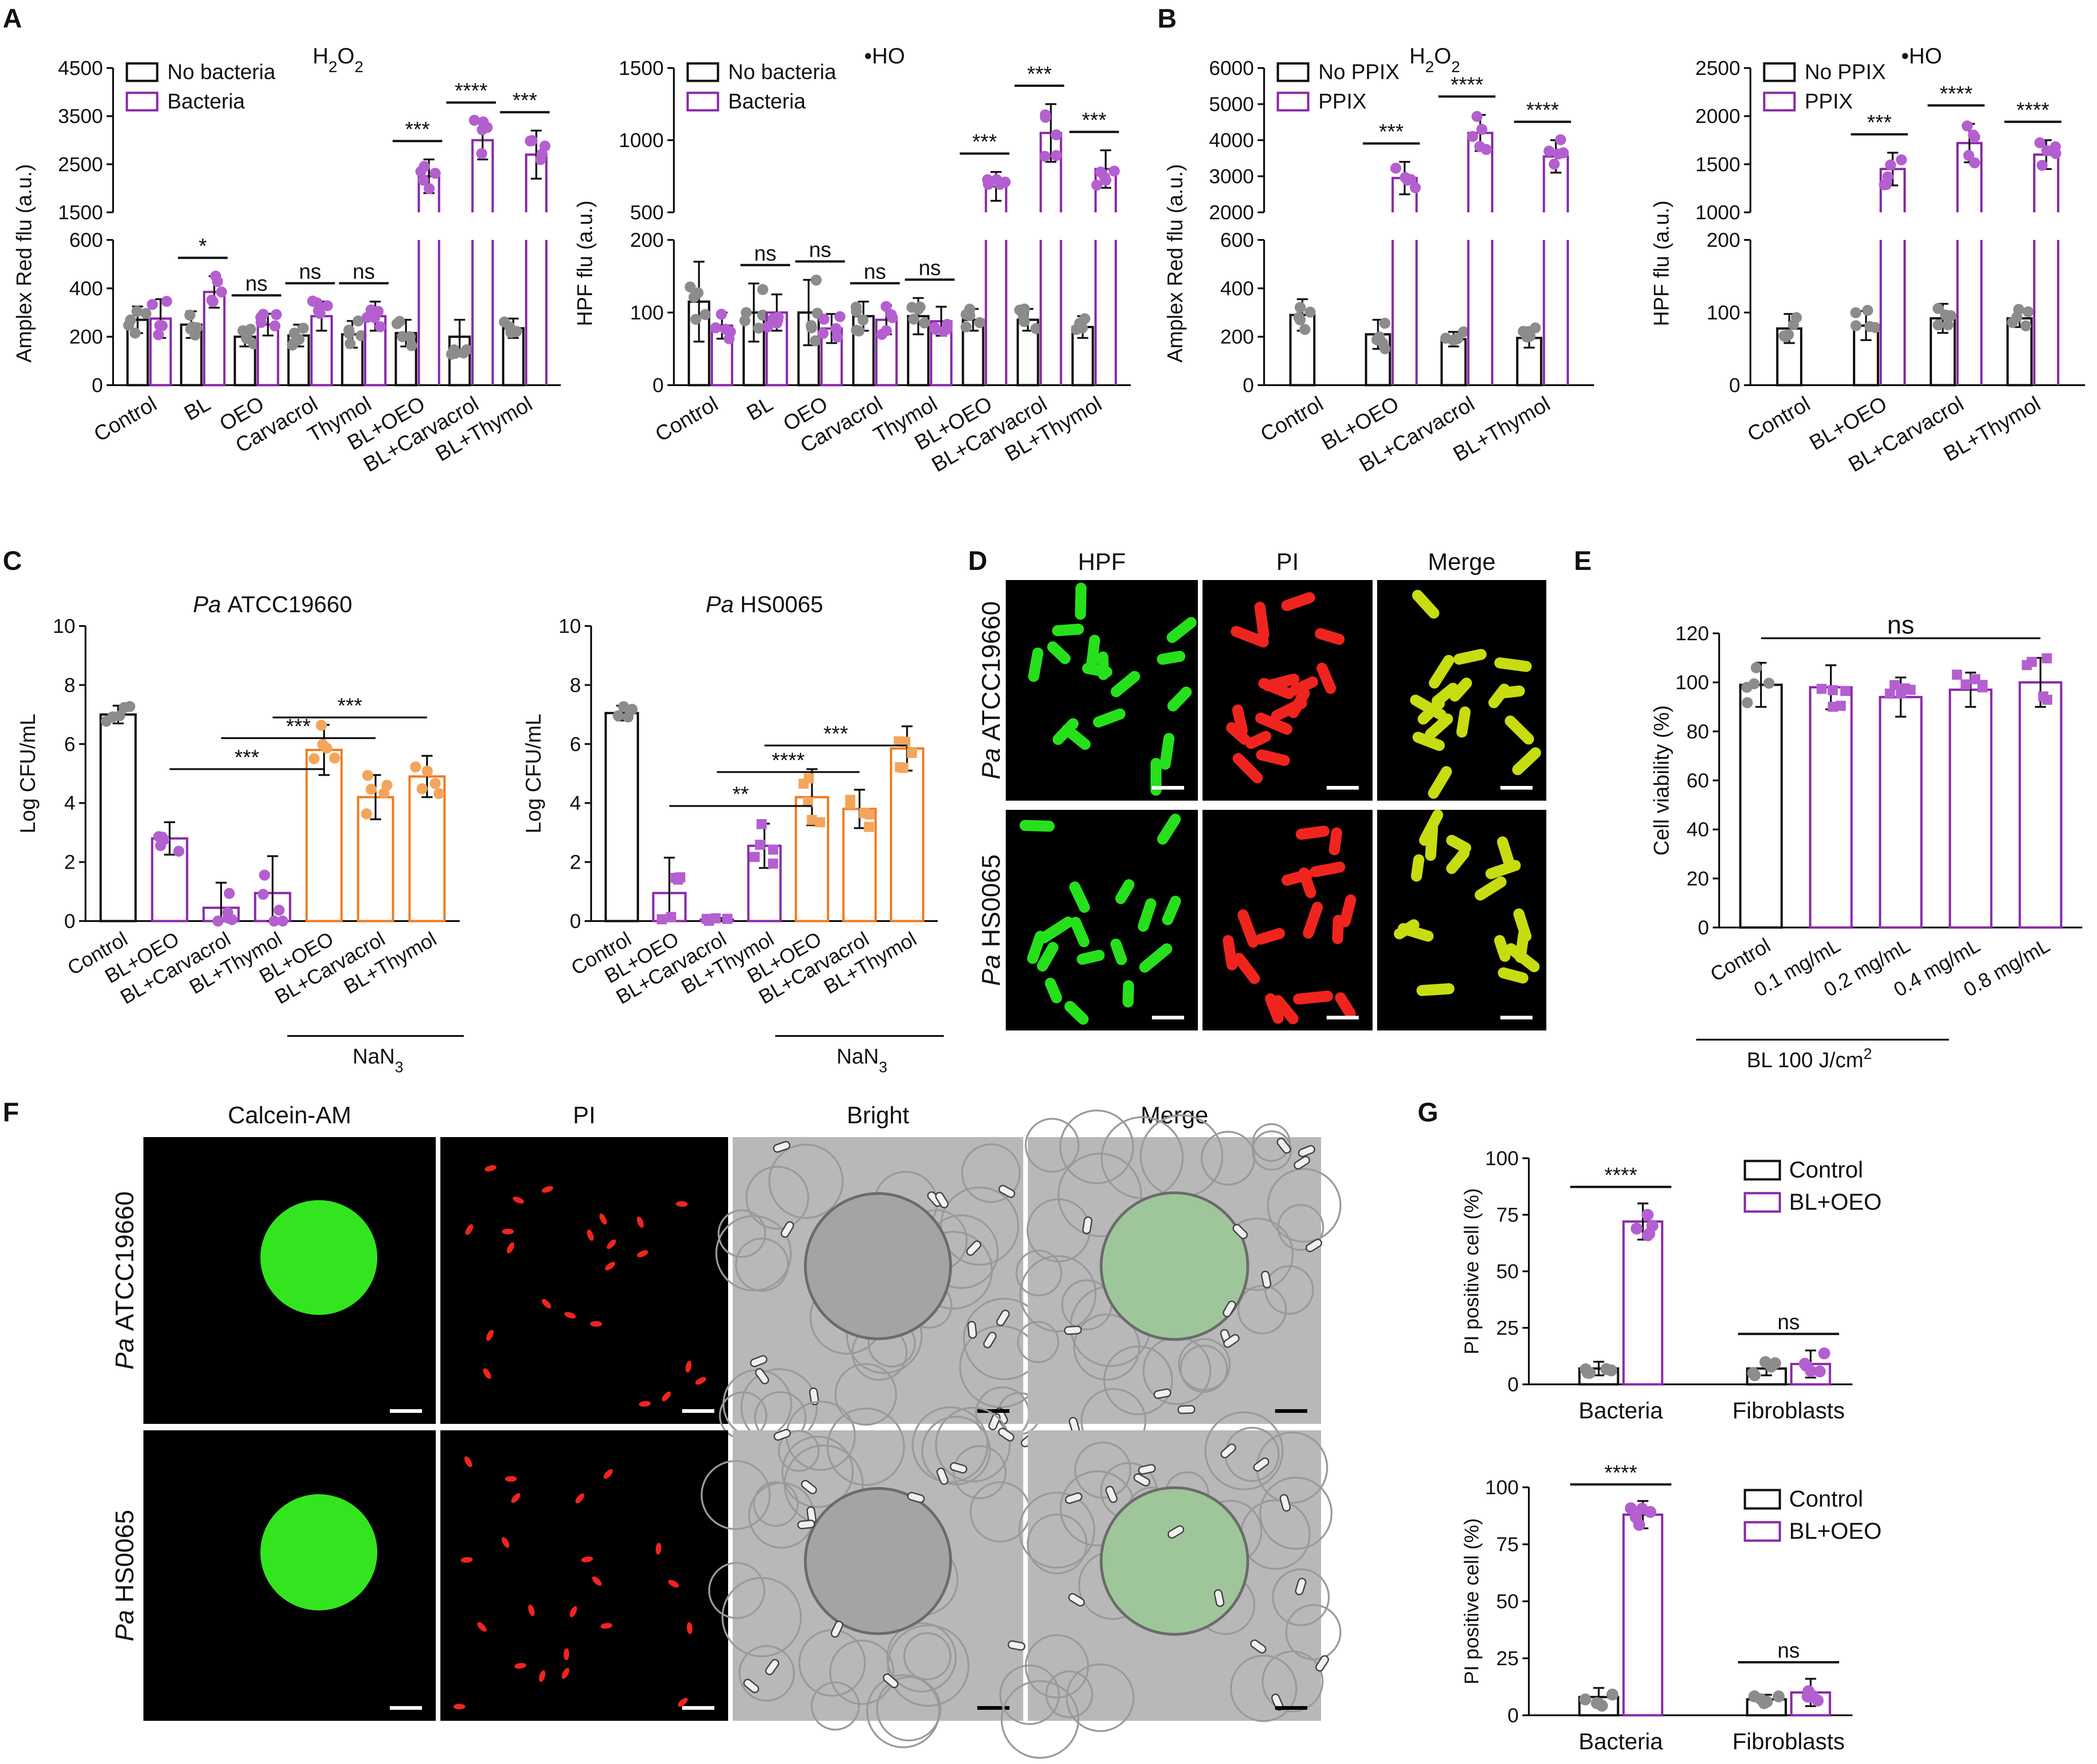 This screenshot has width=2097, height=1764. What do you see at coordinates (1287, 562) in the screenshot?
I see `column-label: PI` at bounding box center [1287, 562].